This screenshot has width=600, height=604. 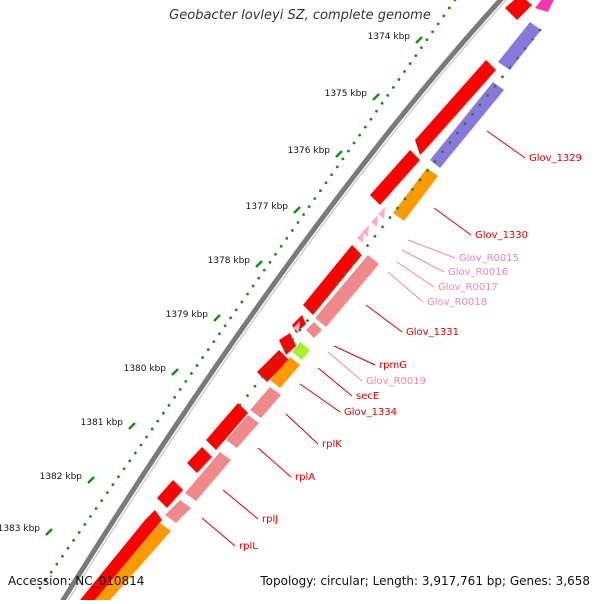 I want to click on feature-label: Glov_R0015, so click(x=489, y=258).